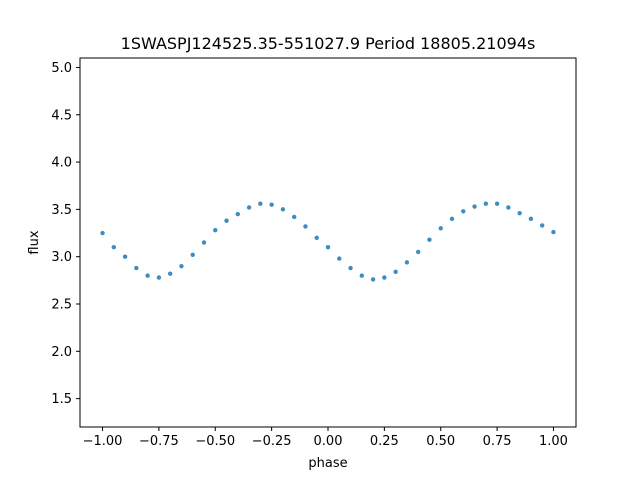 This screenshot has width=640, height=480. Describe the element at coordinates (103, 441) in the screenshot. I see `x-tick-label: −1.00` at that location.